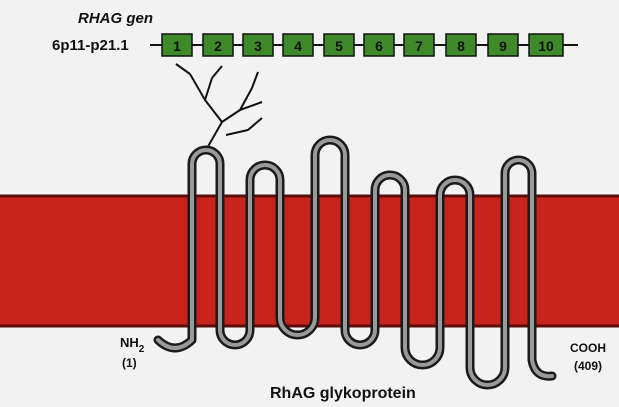 The width and height of the screenshot is (619, 407). Describe the element at coordinates (588, 366) in the screenshot. I see `c-position: (409)` at that location.